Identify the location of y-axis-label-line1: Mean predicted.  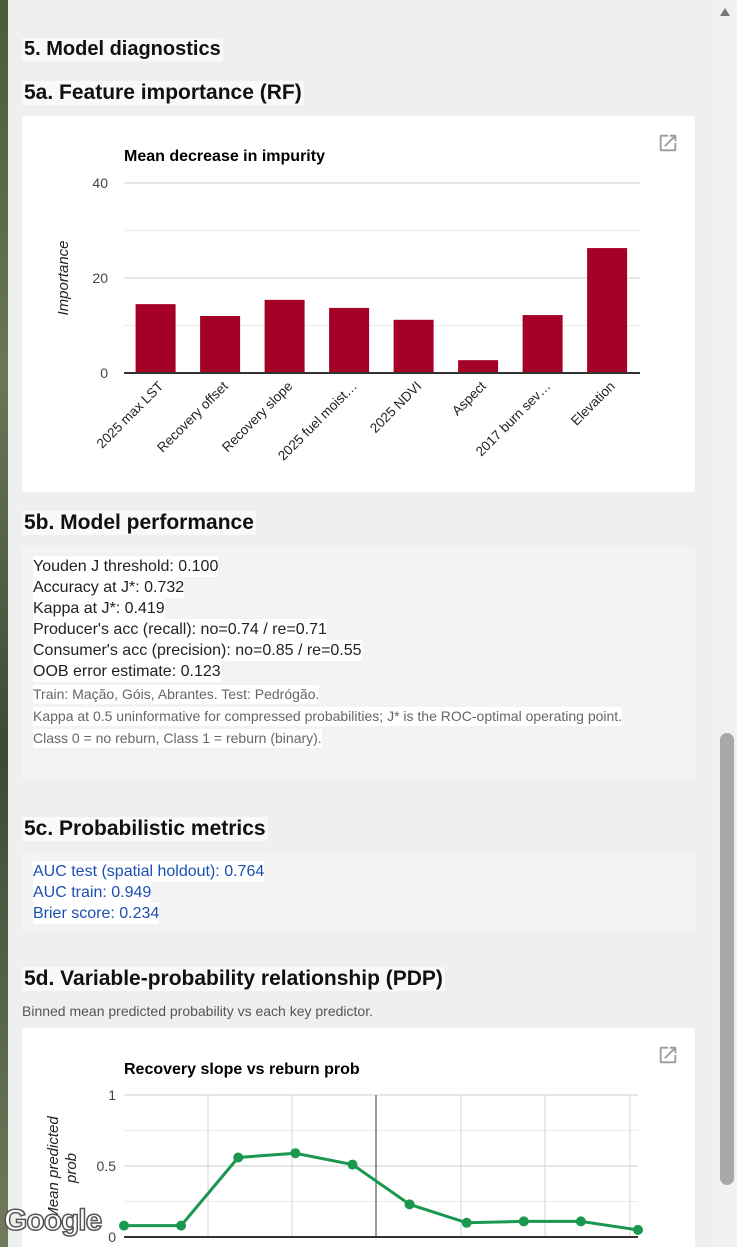
(53, 1168).